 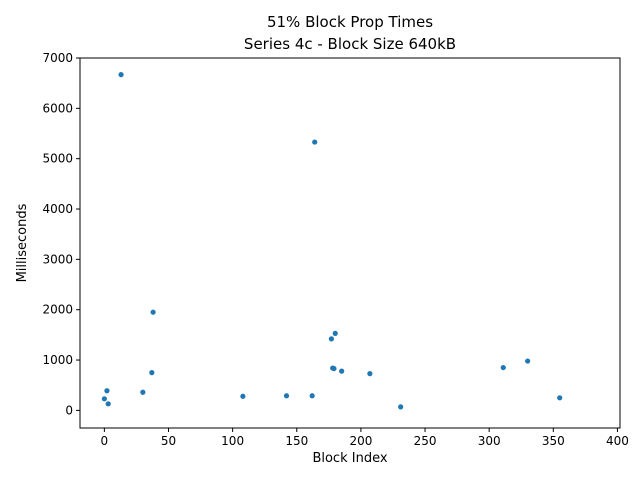 What do you see at coordinates (489, 441) in the screenshot?
I see `x-tick-label: 300` at bounding box center [489, 441].